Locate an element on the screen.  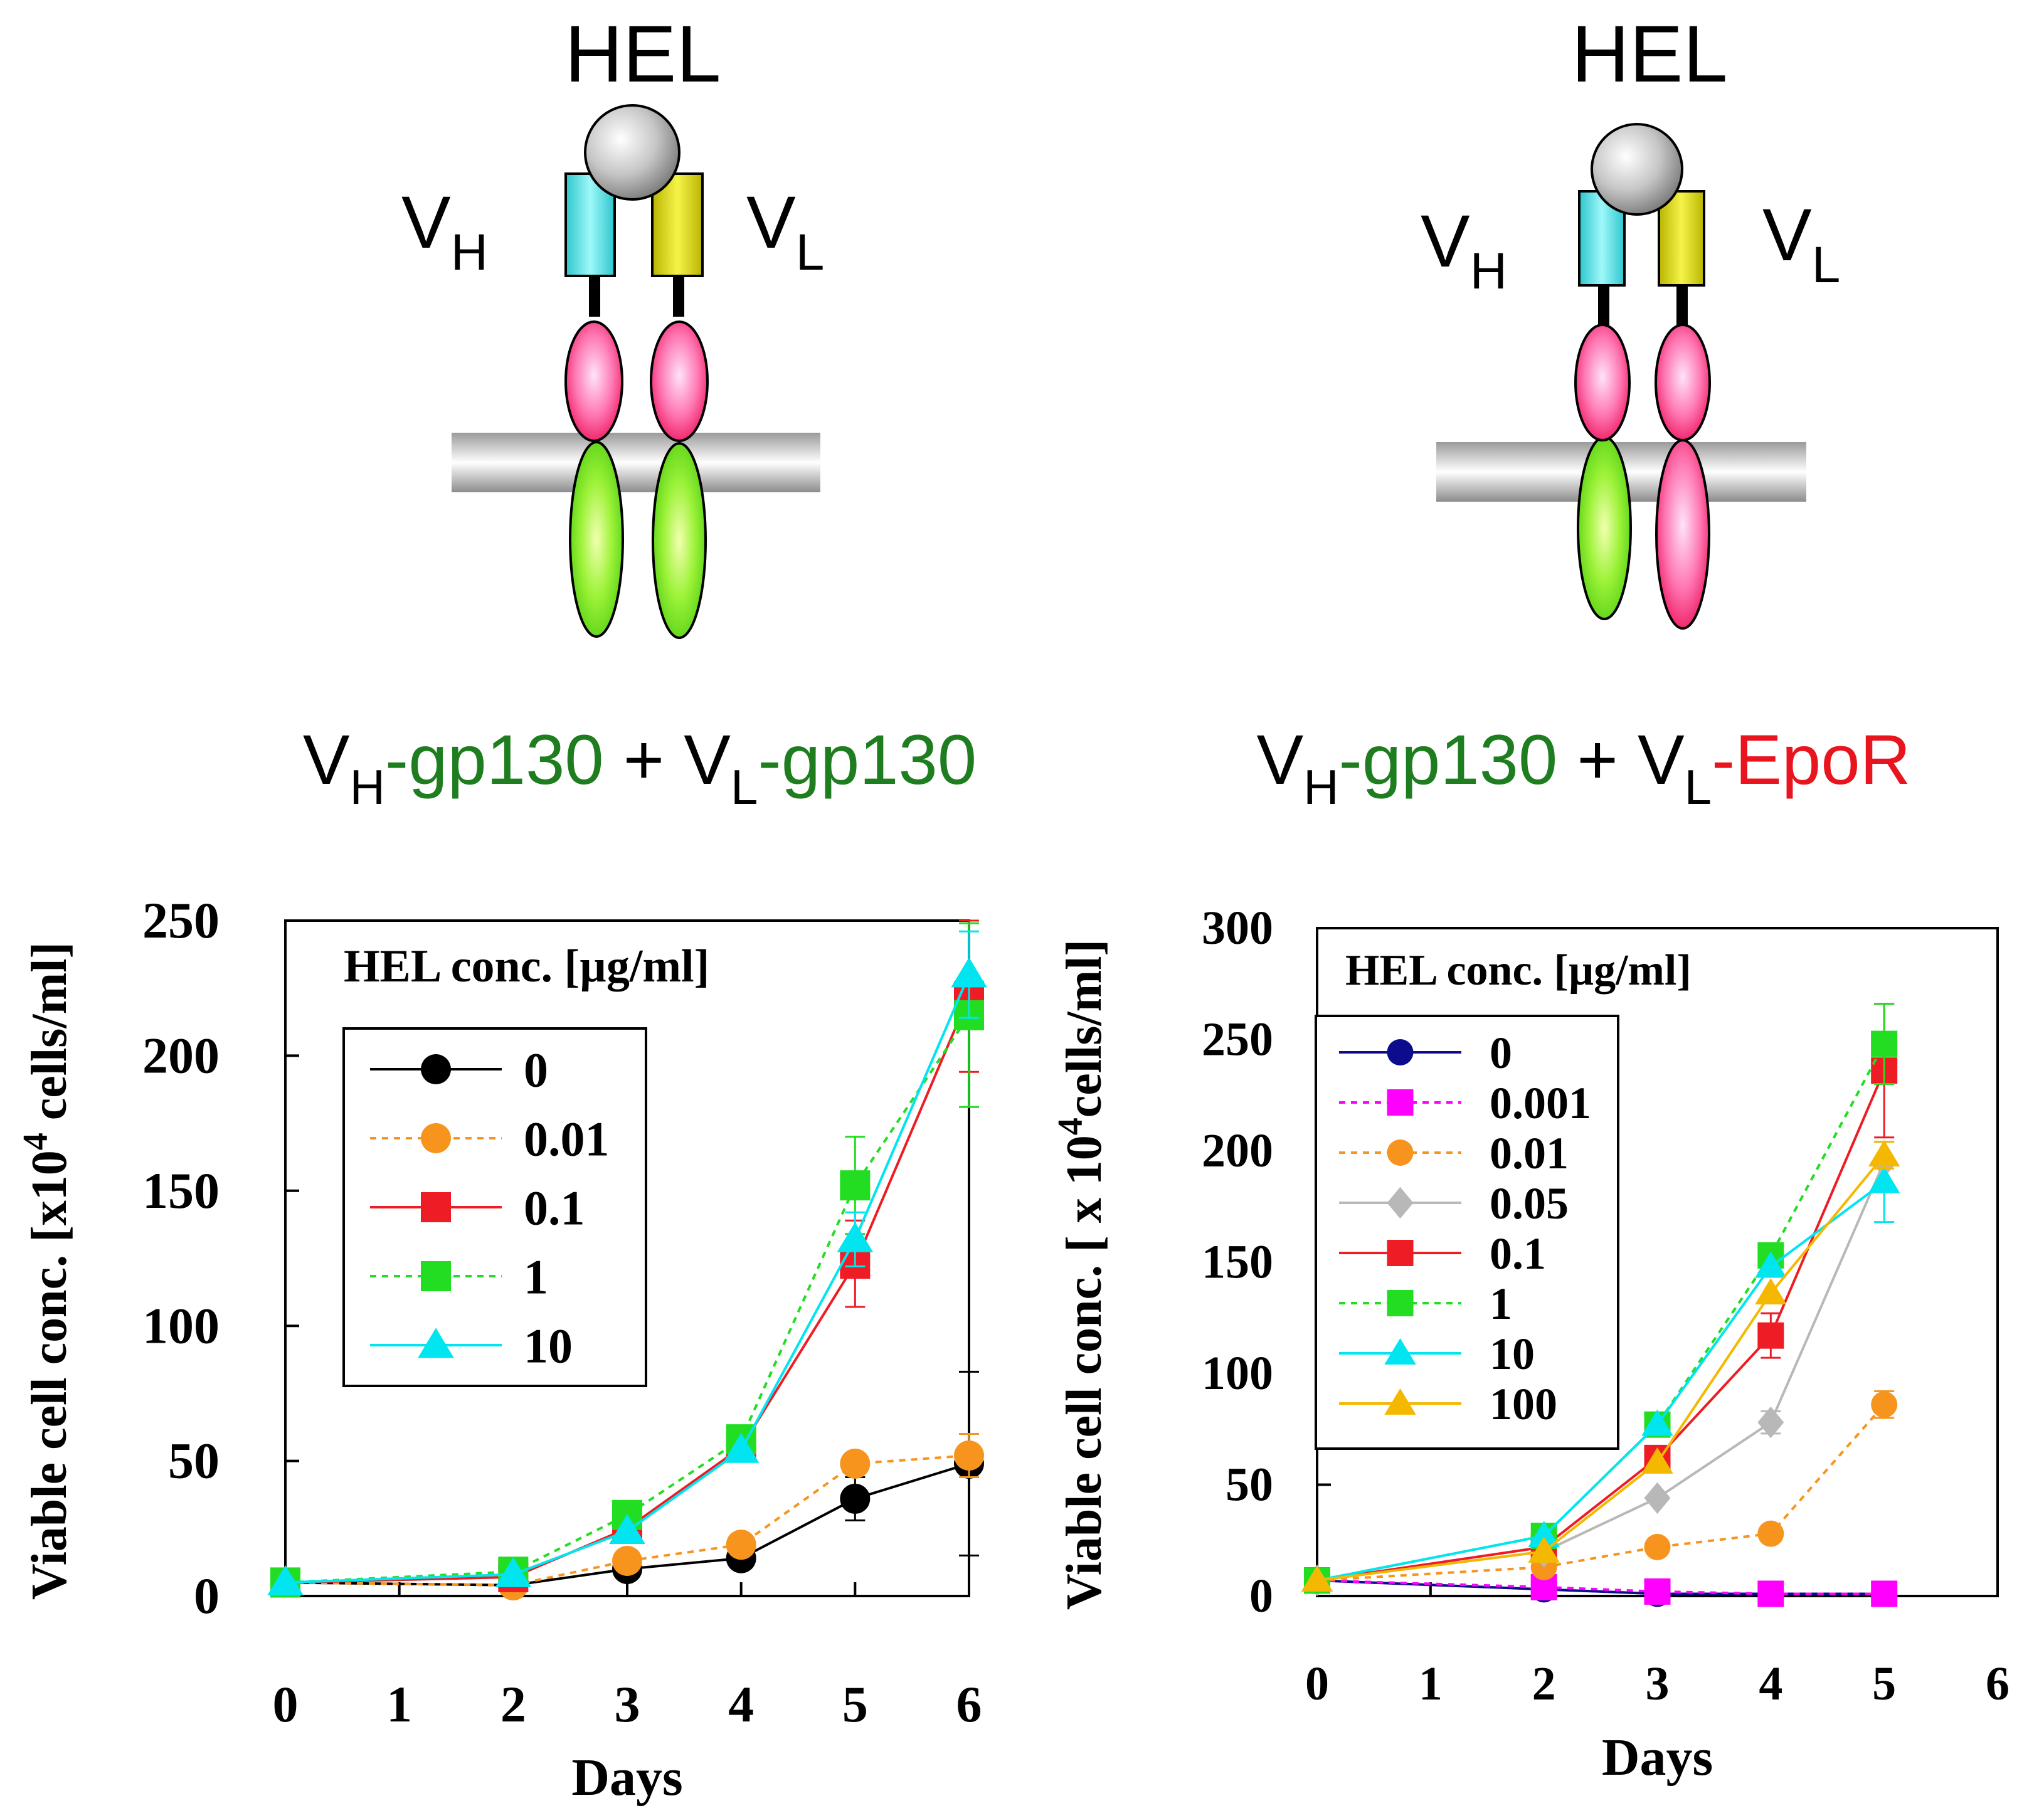
gp130-transmembrane is located at coordinates (1604, 528).